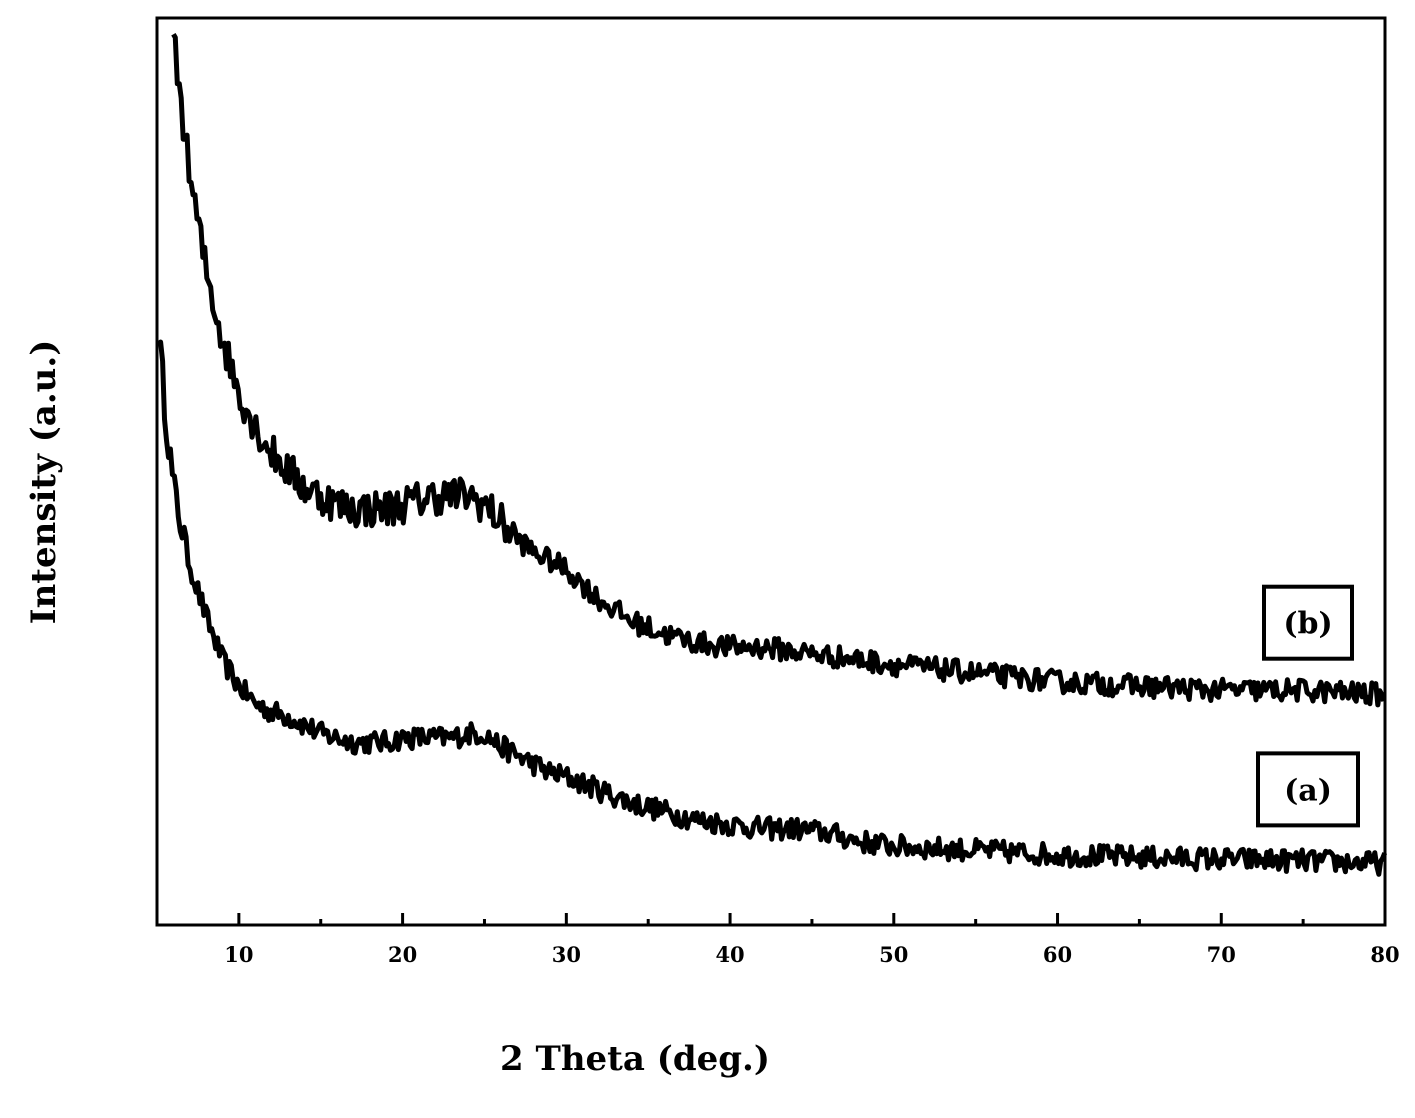 The image size is (1415, 1118). Describe the element at coordinates (402, 954) in the screenshot. I see `x-tick-label: 20` at that location.